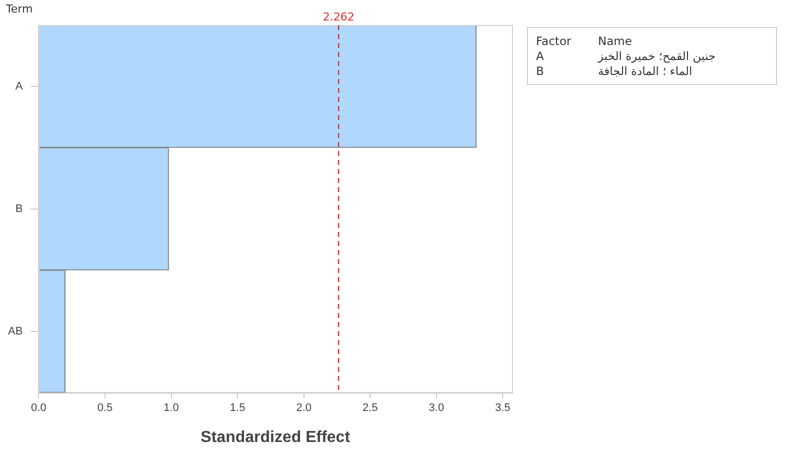 This screenshot has width=785, height=455. What do you see at coordinates (19, 9) in the screenshot?
I see `y-axis-title: Term` at bounding box center [19, 9].